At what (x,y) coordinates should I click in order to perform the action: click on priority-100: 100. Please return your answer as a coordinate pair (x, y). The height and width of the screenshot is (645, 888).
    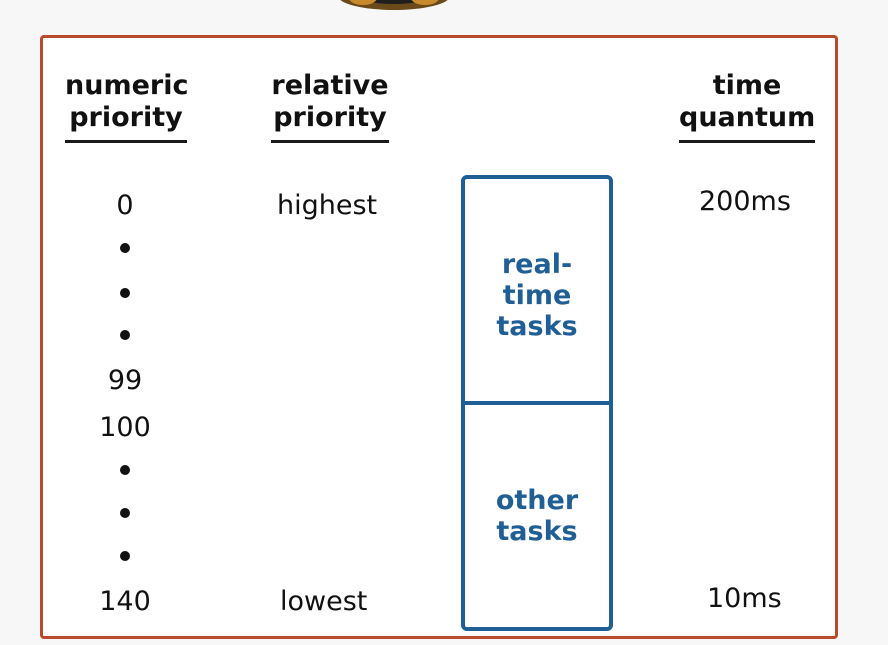
    Looking at the image, I should click on (125, 427).